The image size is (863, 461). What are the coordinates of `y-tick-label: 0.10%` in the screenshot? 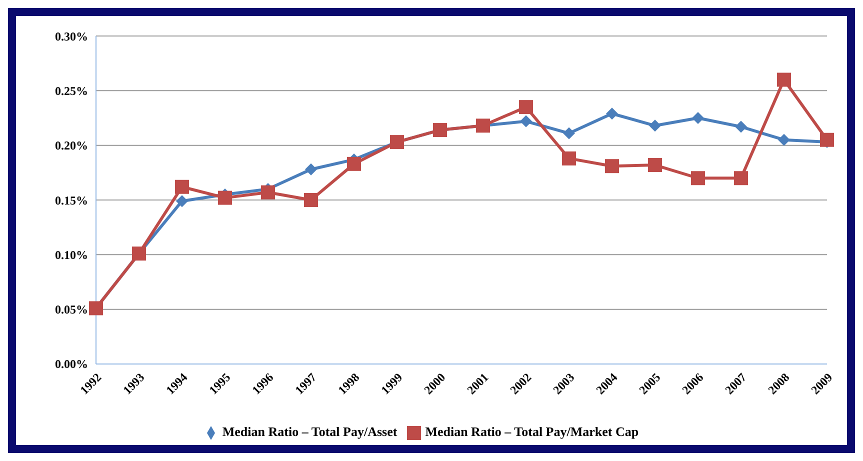 It's located at (71, 255).